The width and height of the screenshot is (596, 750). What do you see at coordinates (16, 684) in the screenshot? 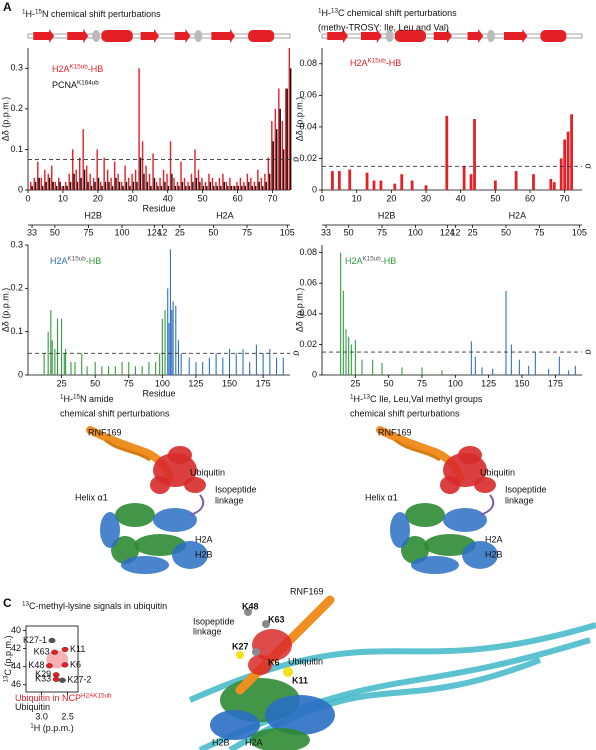
I see `y-tick-label: 46` at bounding box center [16, 684].